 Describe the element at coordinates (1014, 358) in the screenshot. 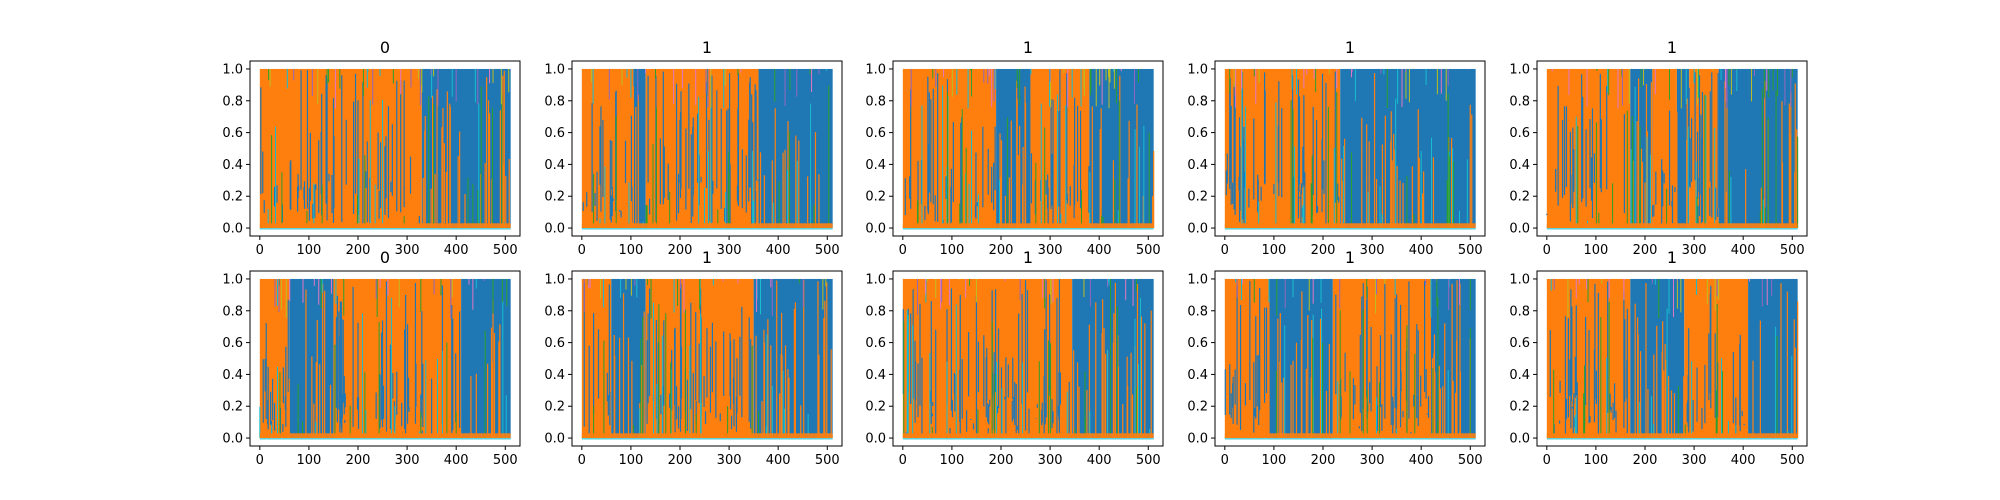

I see `subplot-7: 1 0 100 200 300 400 500 0.0 0.2 0.4 0.6 0.8 1.0` at that location.